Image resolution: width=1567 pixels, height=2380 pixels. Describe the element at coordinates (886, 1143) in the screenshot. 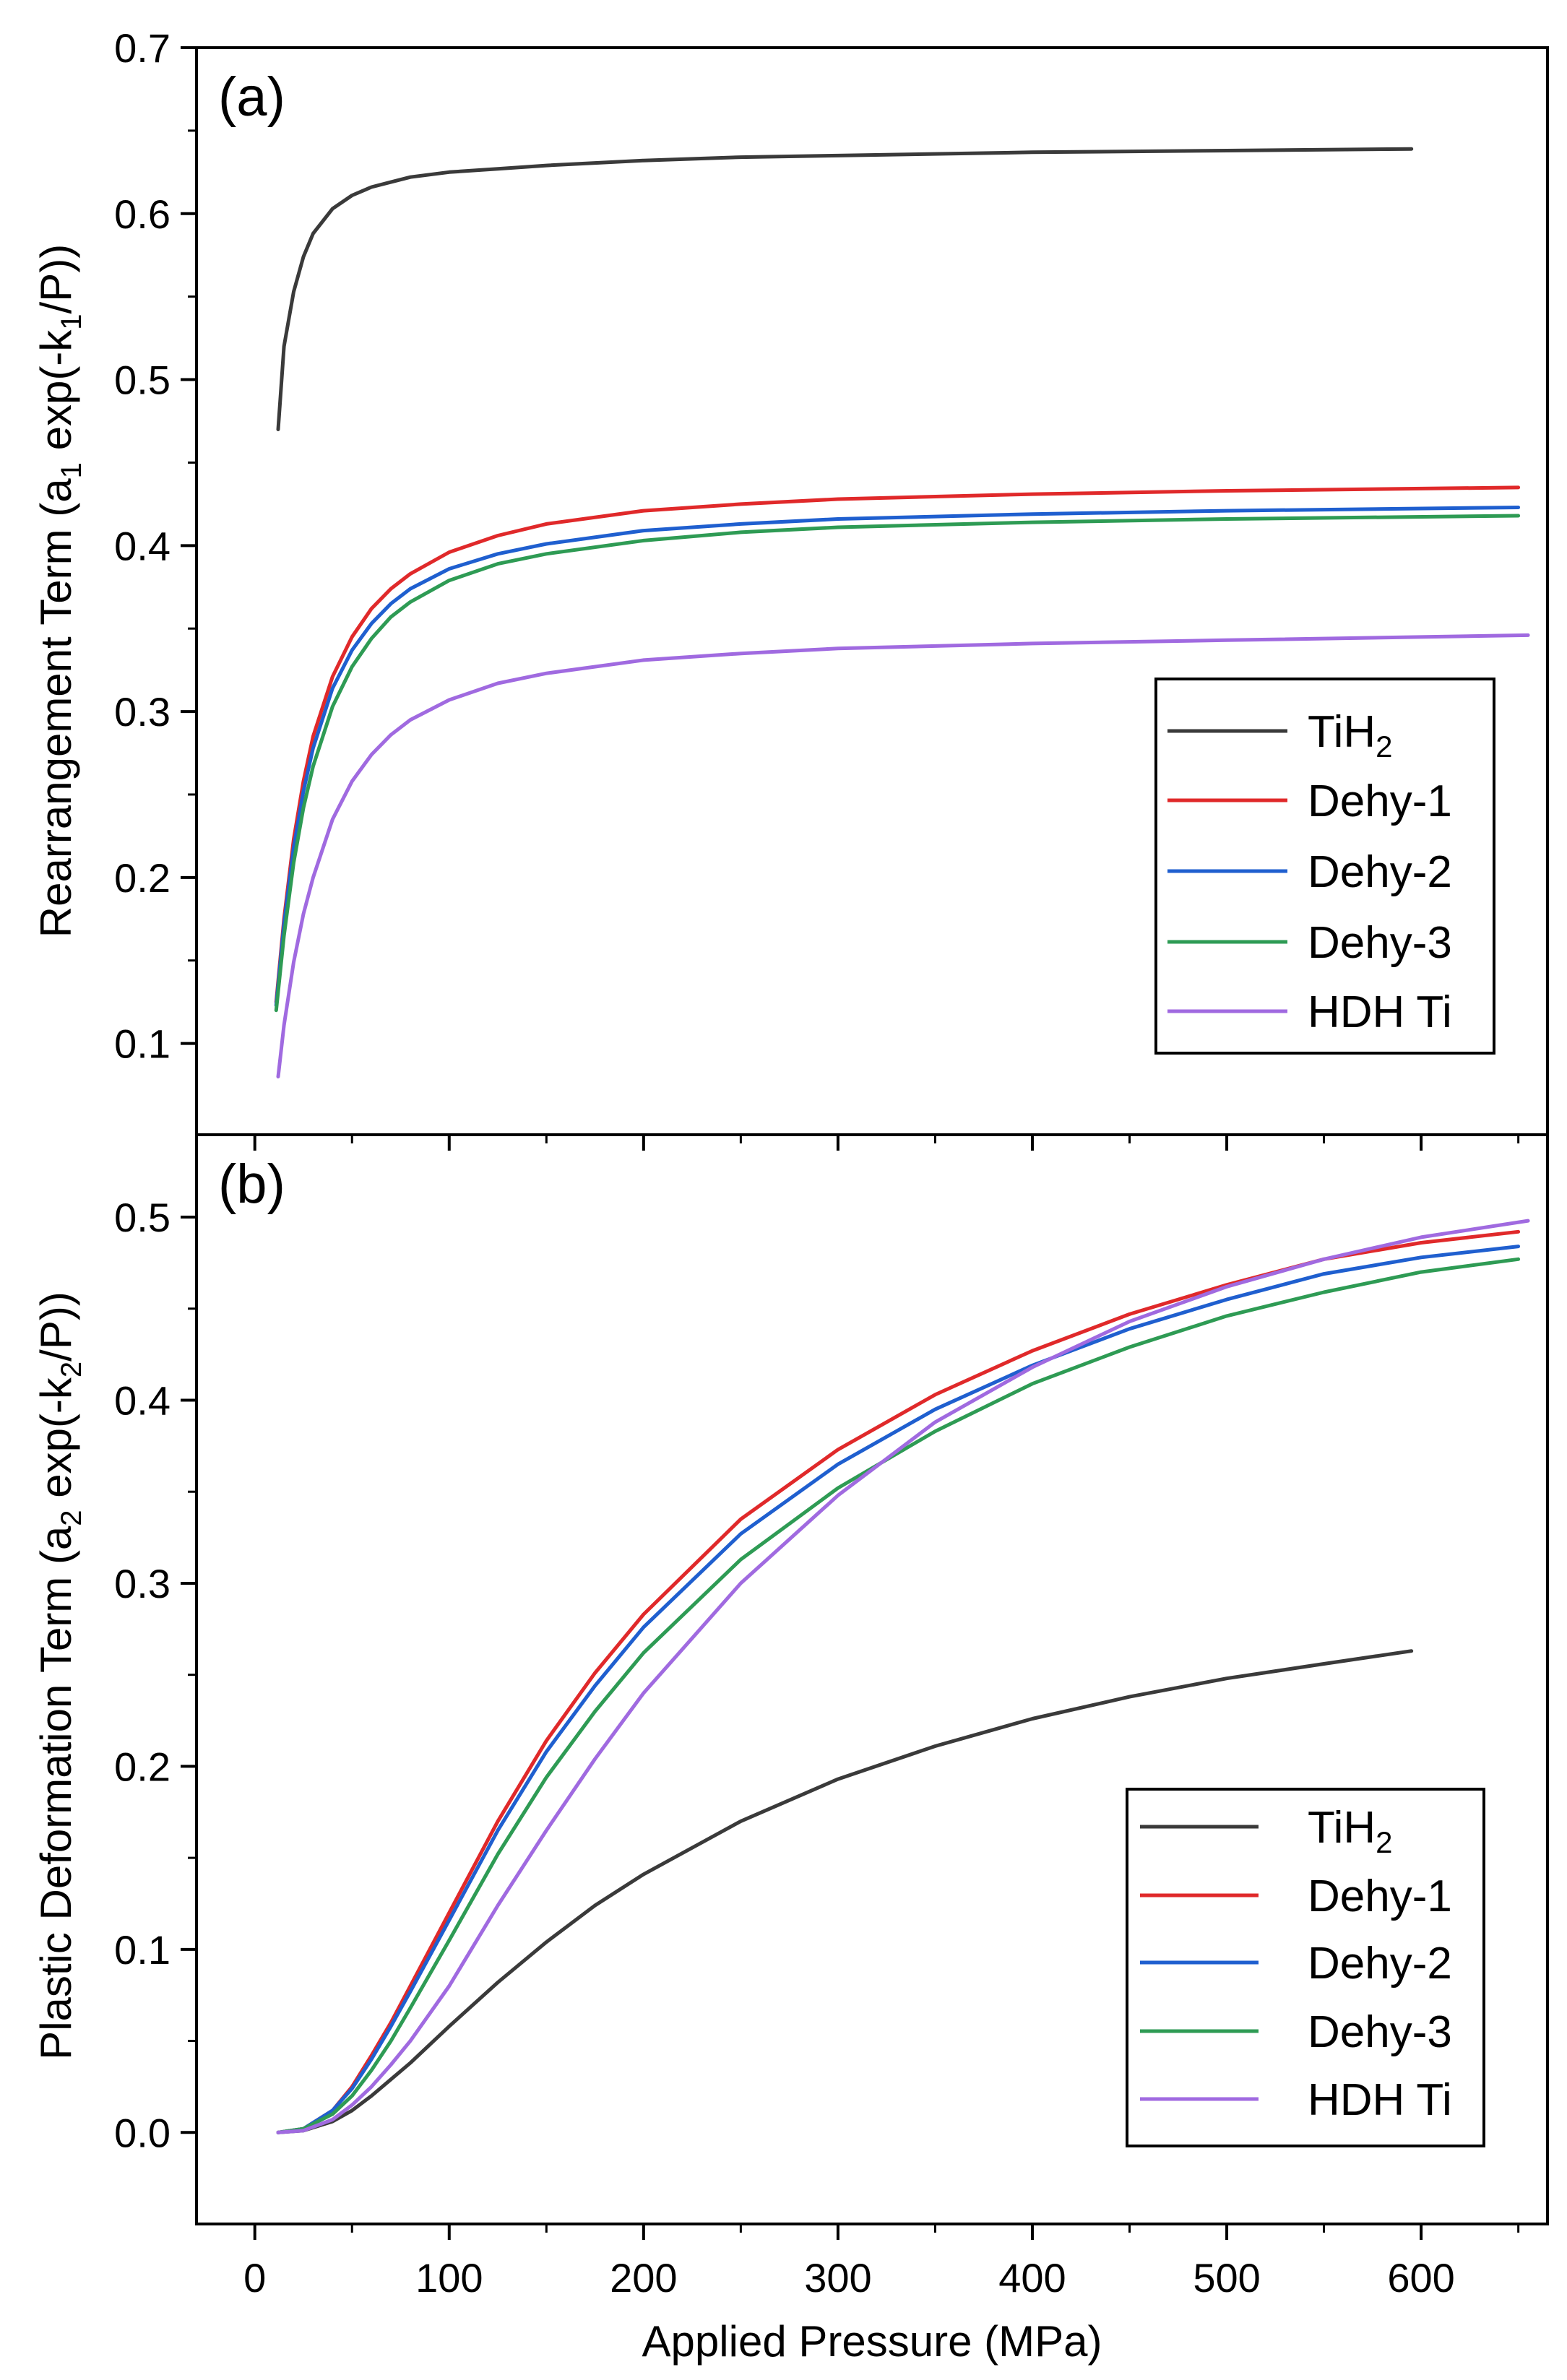

I see `x-axis-a` at that location.